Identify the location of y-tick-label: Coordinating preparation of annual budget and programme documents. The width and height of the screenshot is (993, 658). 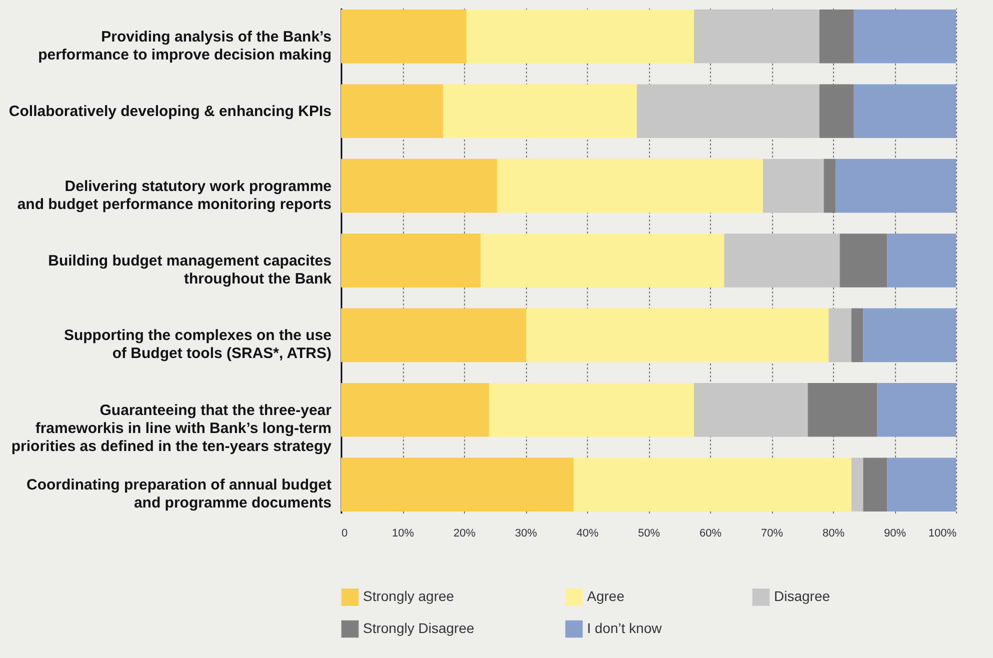
(179, 494).